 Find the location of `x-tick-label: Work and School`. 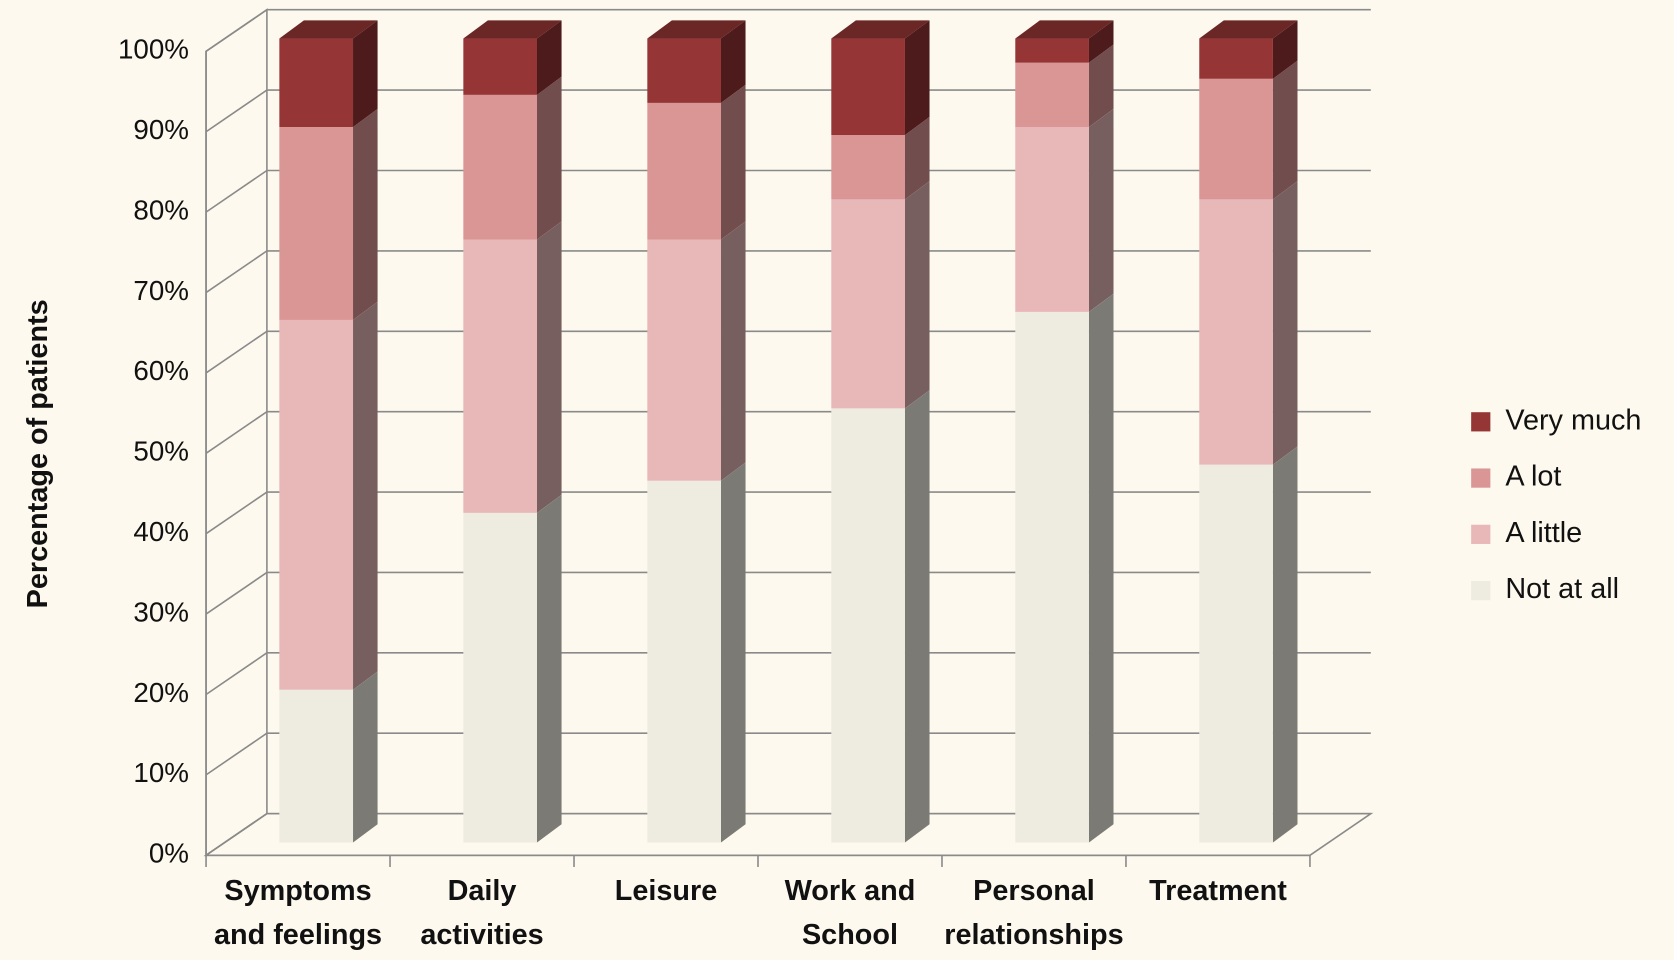

x-tick-label: Work and School is located at coordinates (850, 913).